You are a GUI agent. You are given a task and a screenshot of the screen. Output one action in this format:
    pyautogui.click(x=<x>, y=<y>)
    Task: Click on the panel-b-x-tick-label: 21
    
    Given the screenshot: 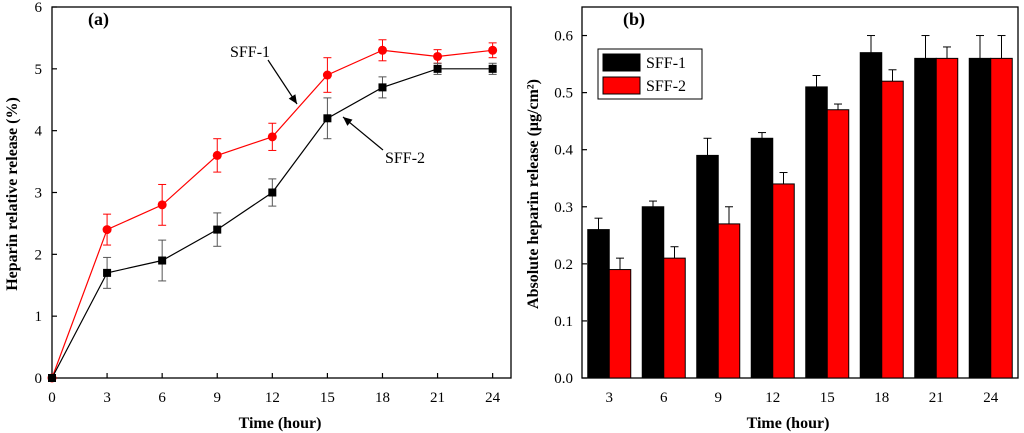 What is the action you would take?
    pyautogui.click(x=936, y=398)
    